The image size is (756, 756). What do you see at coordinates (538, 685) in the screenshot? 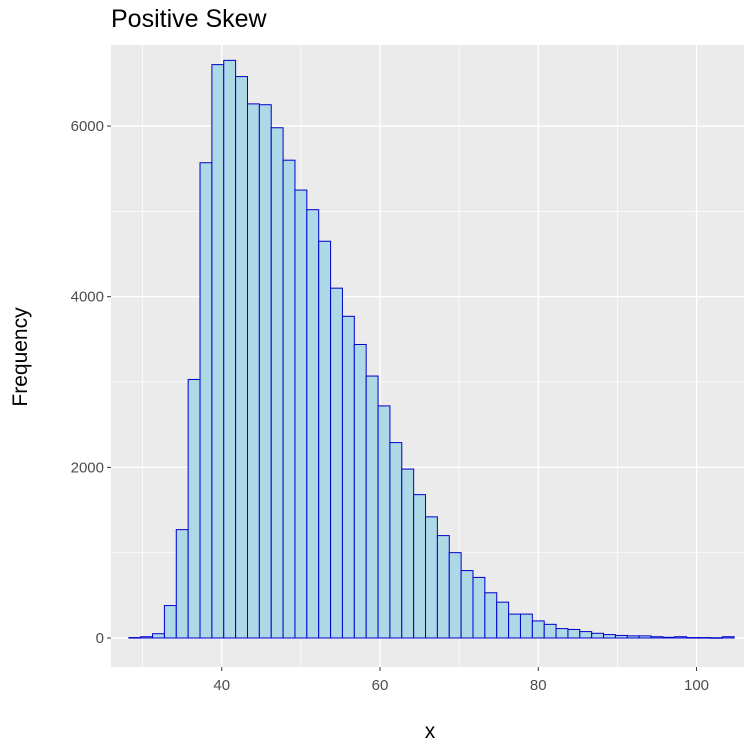
I see `x-tick-label: 80` at bounding box center [538, 685].